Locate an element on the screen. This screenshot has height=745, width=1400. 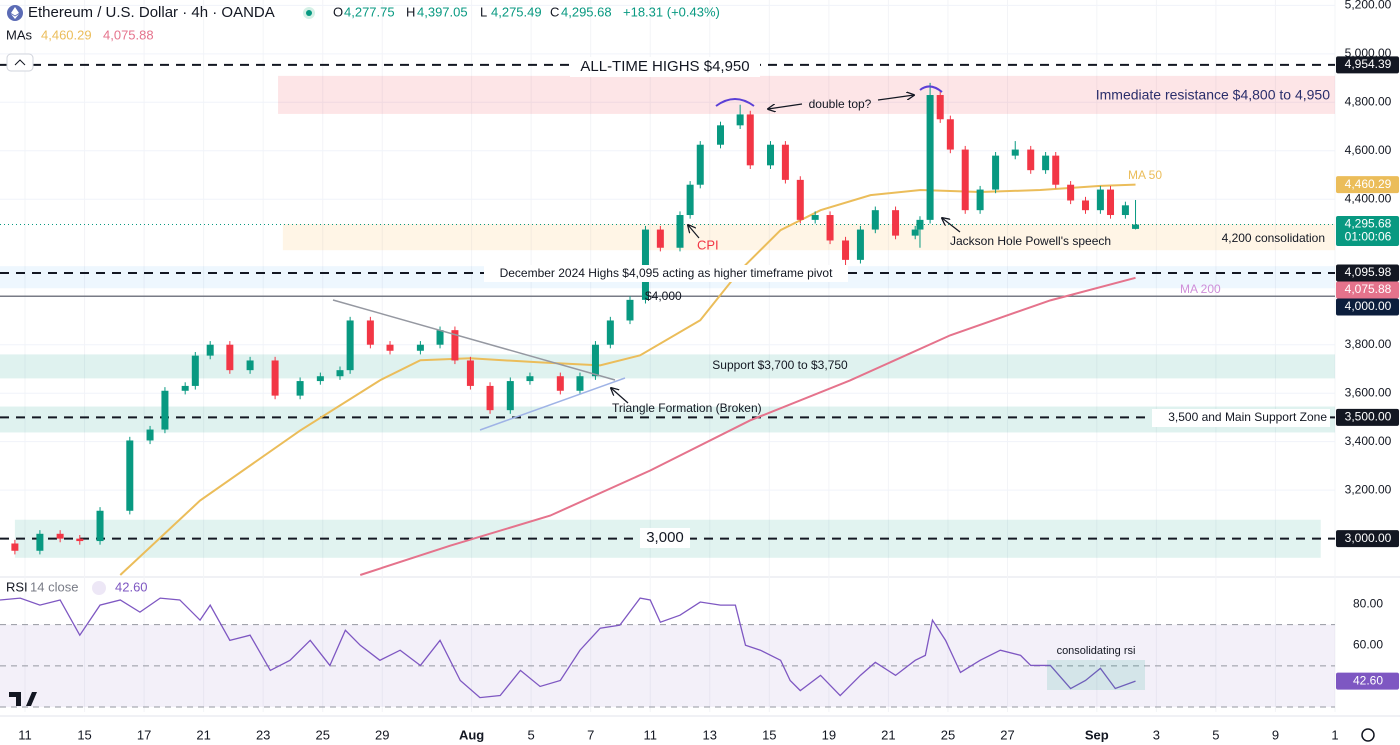
annotation: ALL-TIME HIGHS $4,950 is located at coordinates (664, 66).